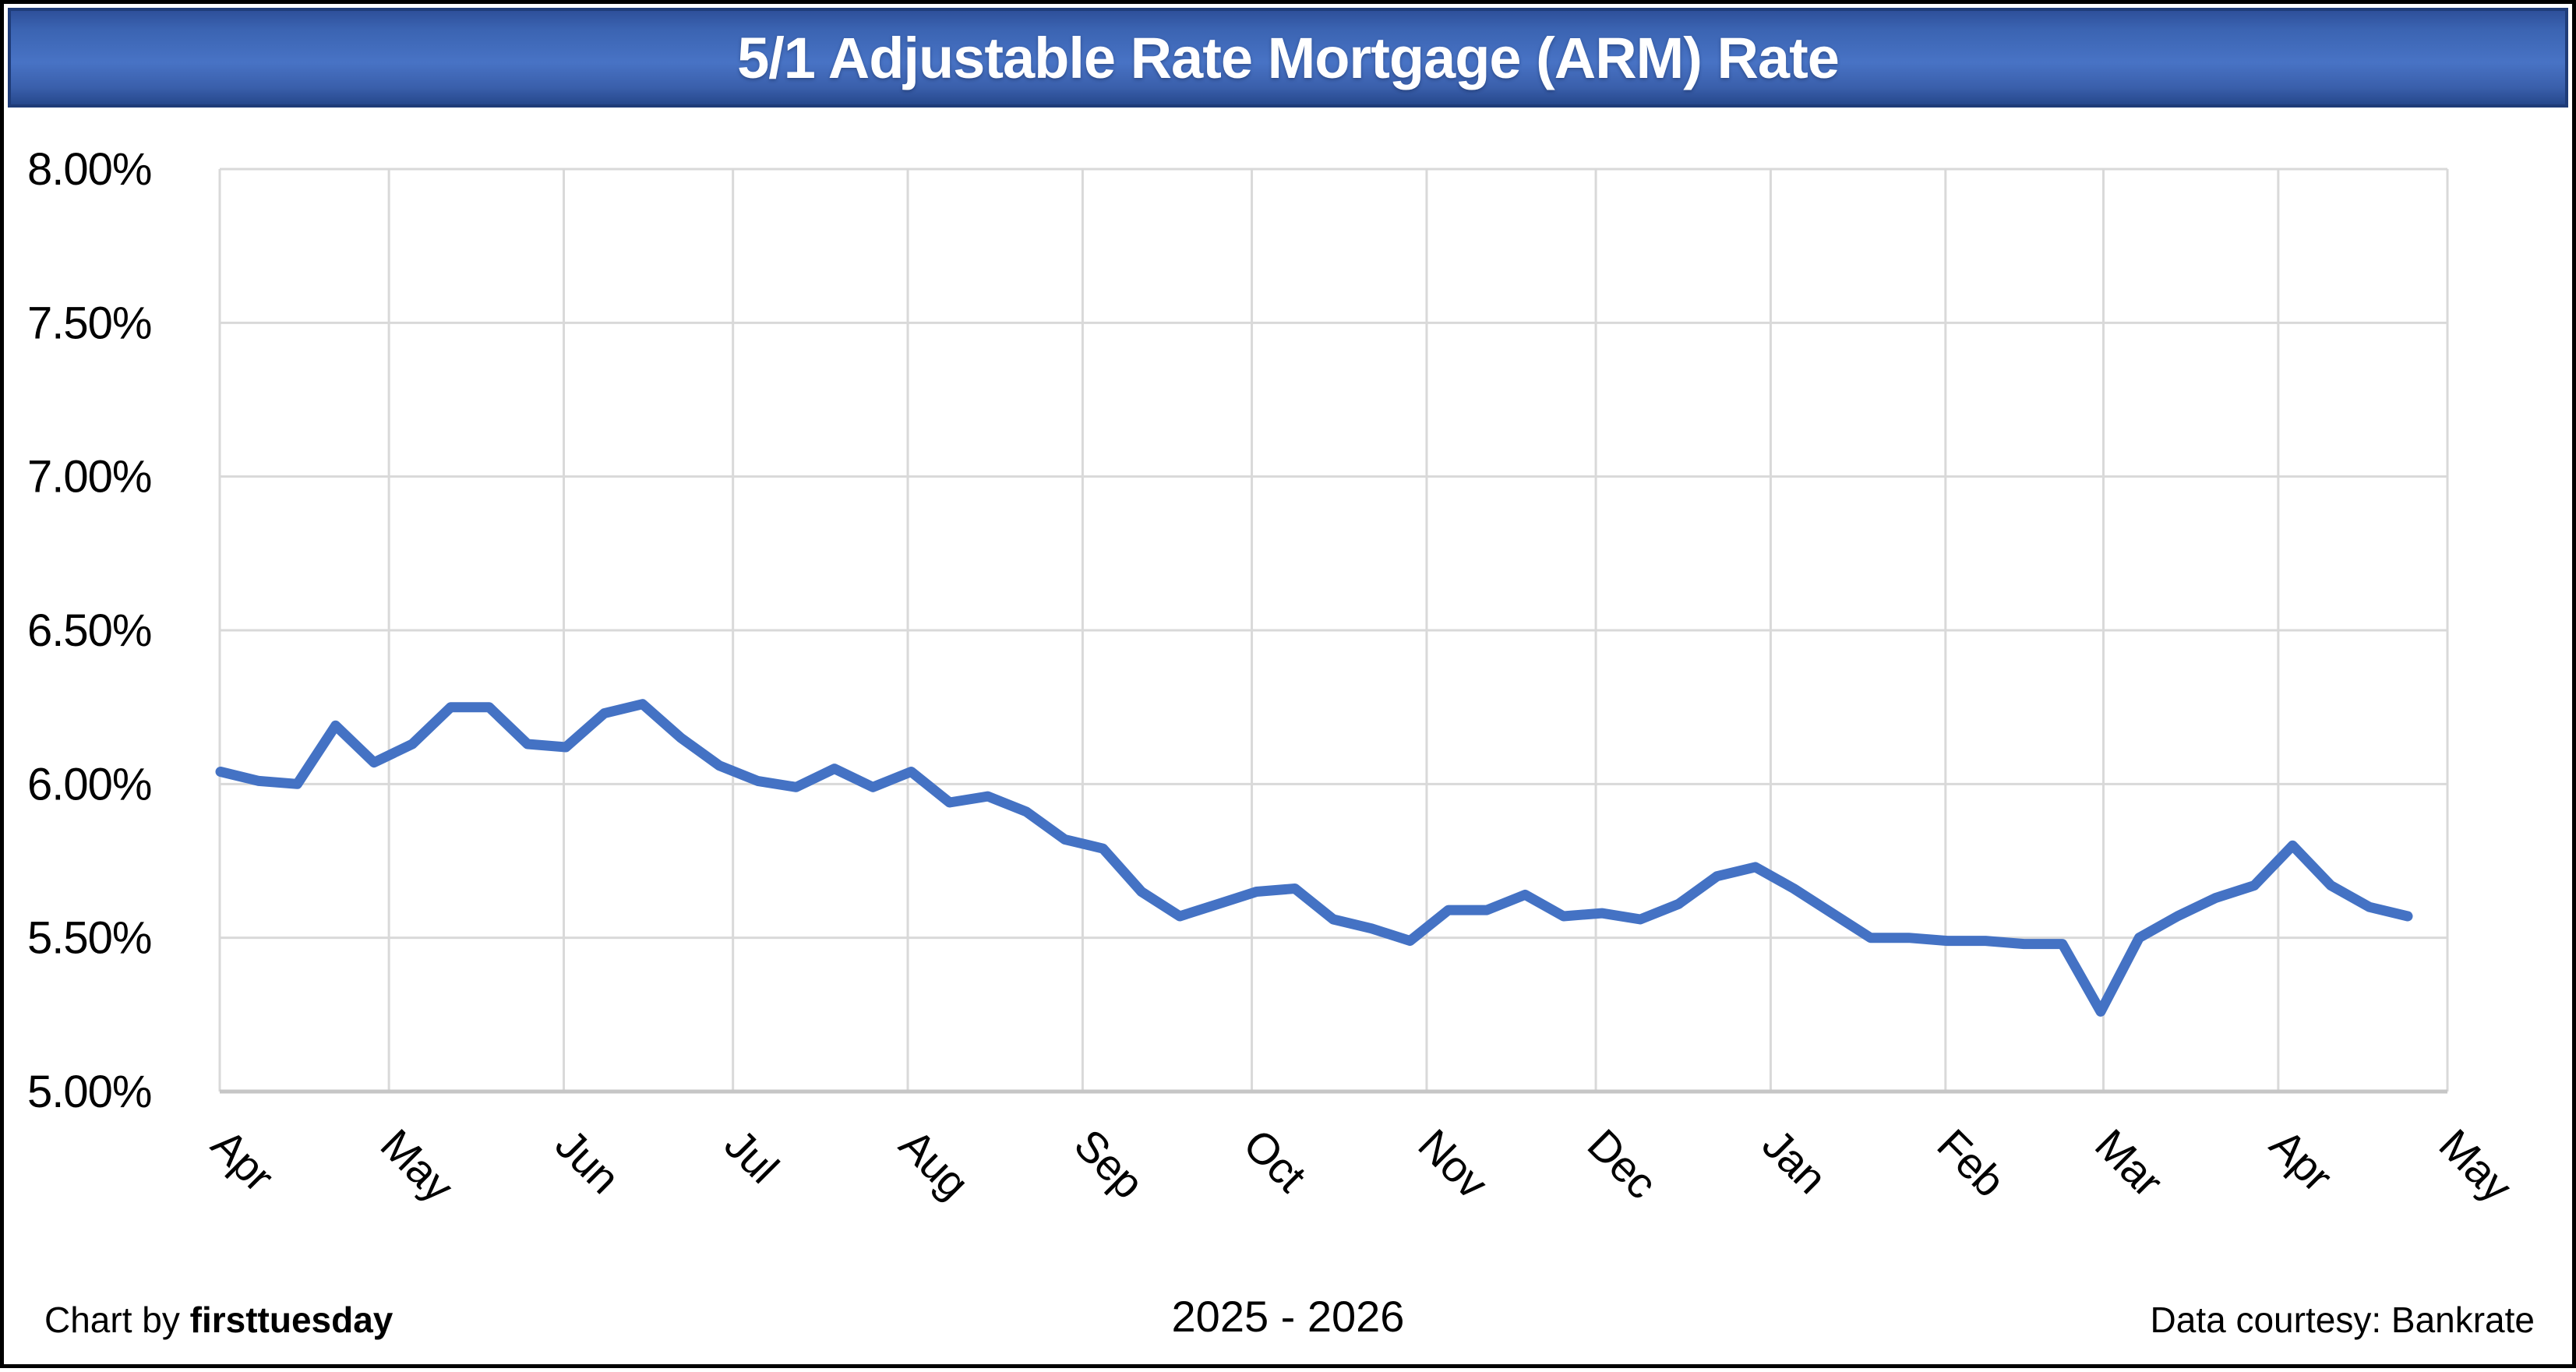 The image size is (2576, 1372). What do you see at coordinates (2129, 1163) in the screenshot?
I see `x-tick-label: Mar` at bounding box center [2129, 1163].